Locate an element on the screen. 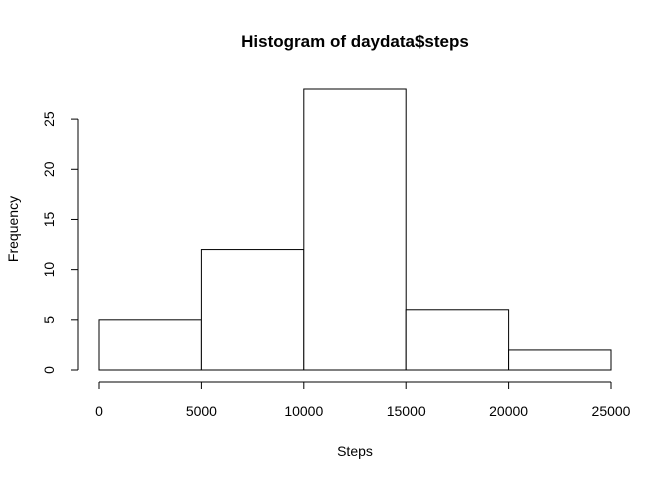 Image resolution: width=672 pixels, height=480 pixels. y-tick-label-3: 15 is located at coordinates (49, 219).